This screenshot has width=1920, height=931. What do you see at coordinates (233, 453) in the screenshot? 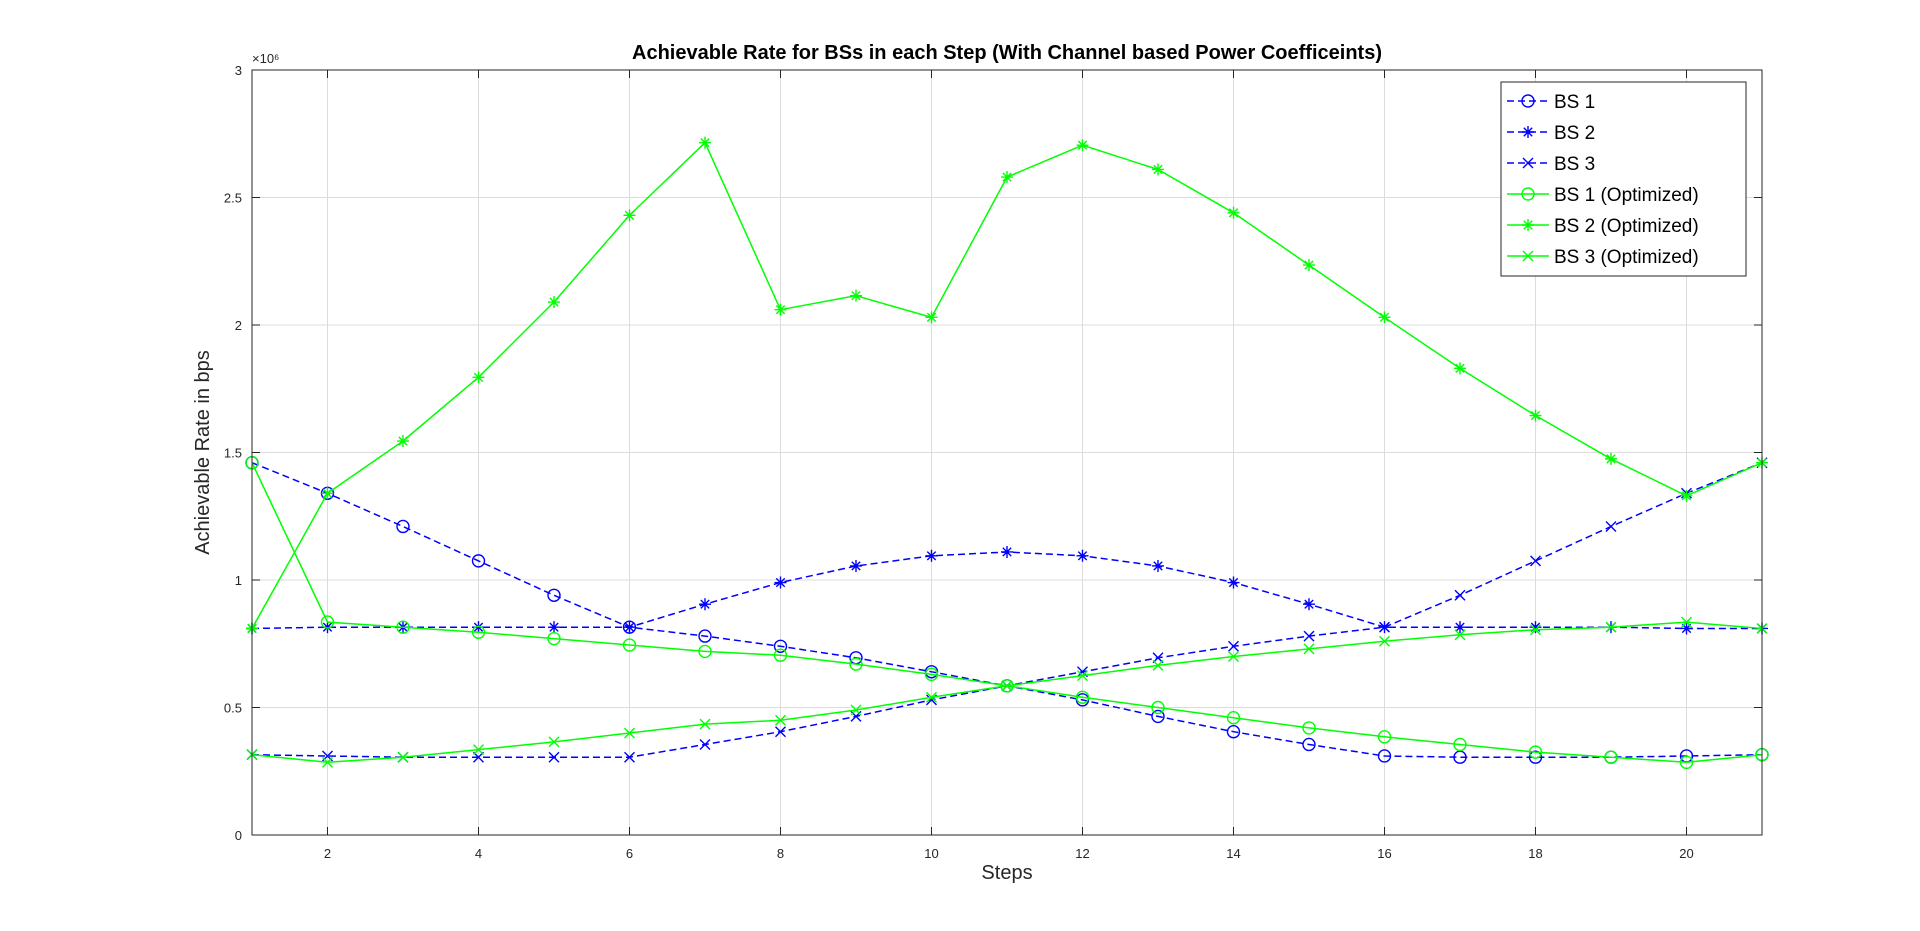
I see `y-tick-label: 1.5` at bounding box center [233, 453].